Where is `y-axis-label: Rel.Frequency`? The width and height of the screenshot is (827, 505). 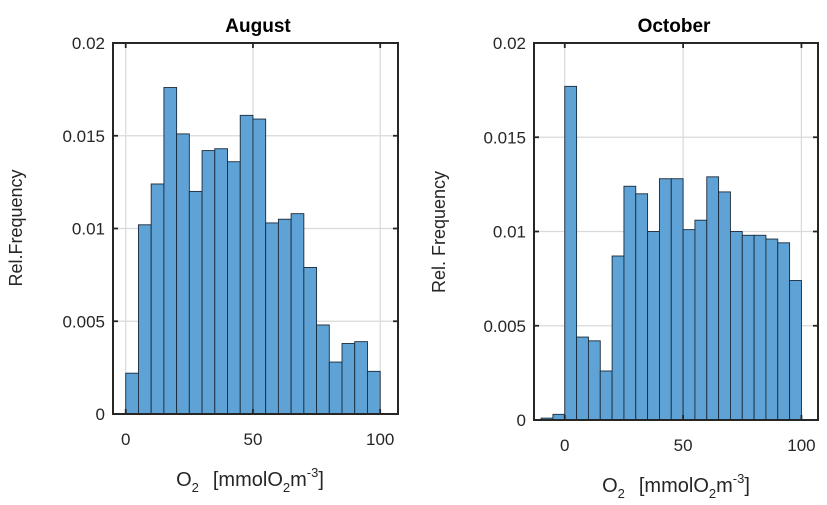
y-axis-label: Rel.Frequency is located at coordinates (16, 227).